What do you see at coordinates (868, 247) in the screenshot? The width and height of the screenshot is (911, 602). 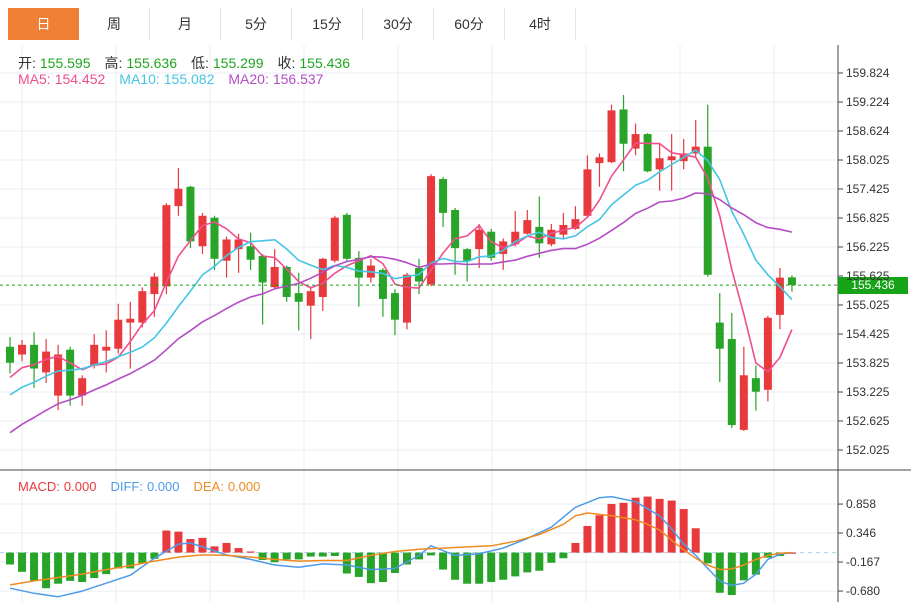 I see `price-axis-label: 156.225` at bounding box center [868, 247].